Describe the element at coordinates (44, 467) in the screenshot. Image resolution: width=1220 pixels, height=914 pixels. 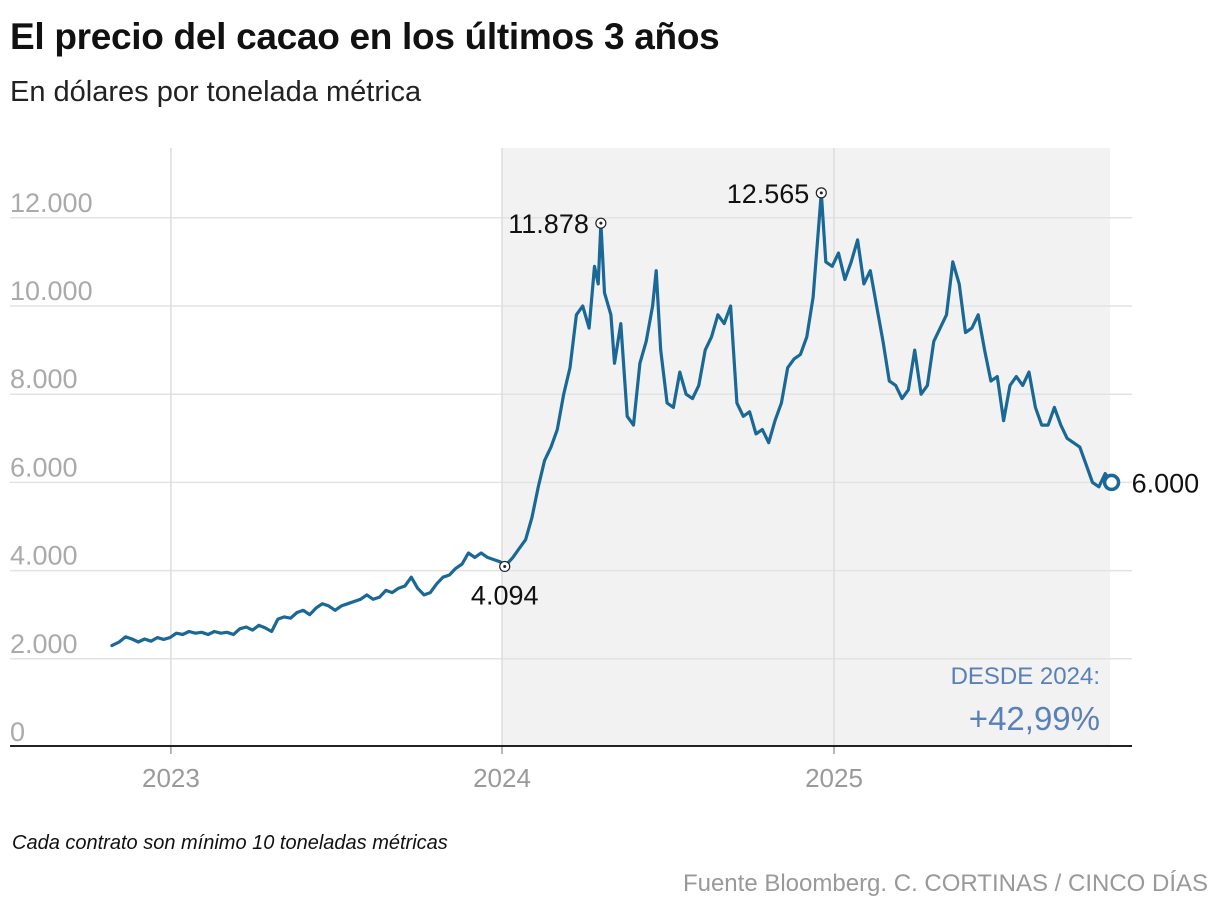
I see `y-tick-label: 6.000` at that location.